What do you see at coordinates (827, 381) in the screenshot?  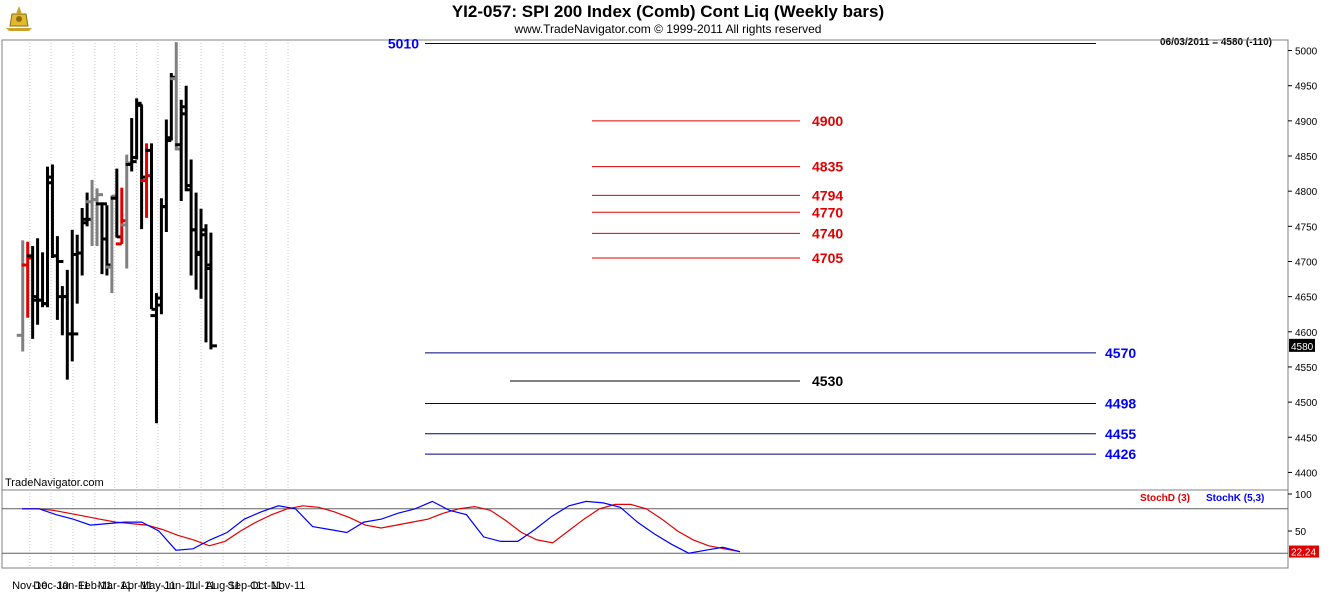 I see `level-label-4530: 4530` at bounding box center [827, 381].